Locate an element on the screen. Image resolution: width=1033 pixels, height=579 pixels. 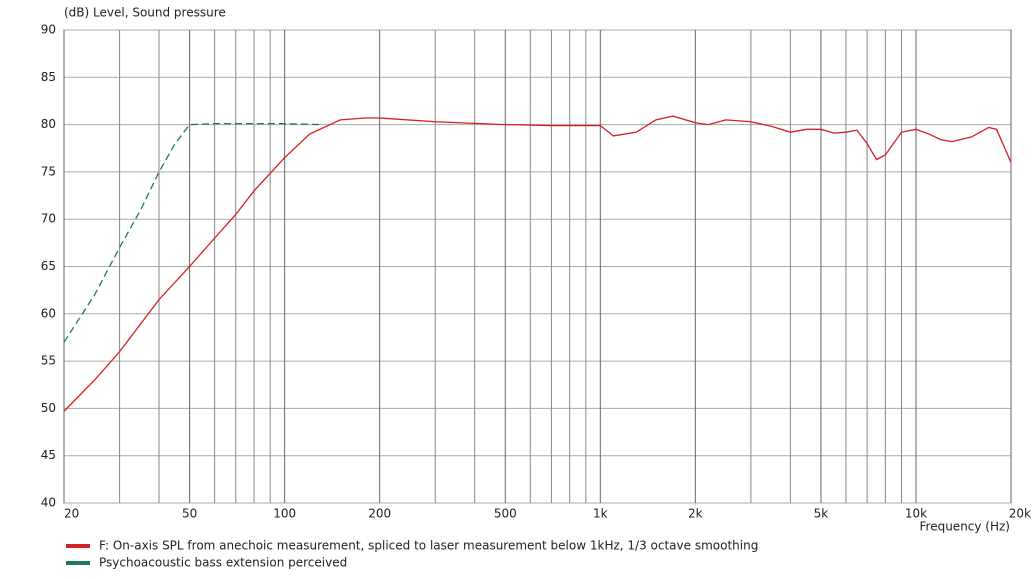
y-tick-label: 50 is located at coordinates (48, 408).